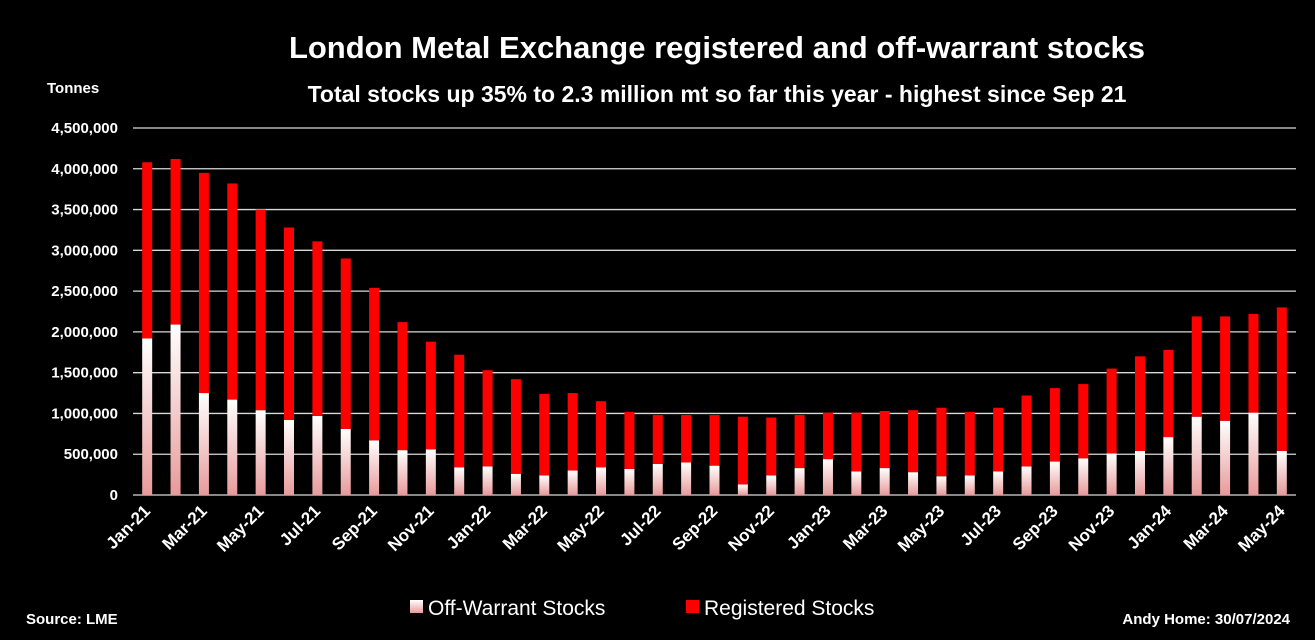 The image size is (1315, 640). I want to click on x-tick-label: Mar-24, so click(1206, 527).